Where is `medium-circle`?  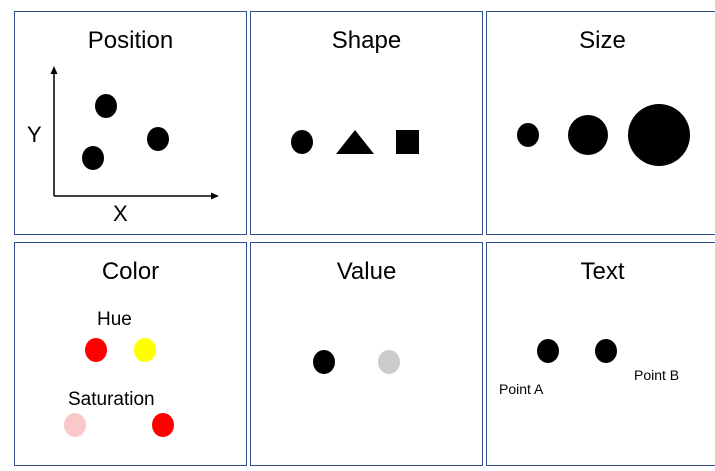 medium-circle is located at coordinates (588, 135).